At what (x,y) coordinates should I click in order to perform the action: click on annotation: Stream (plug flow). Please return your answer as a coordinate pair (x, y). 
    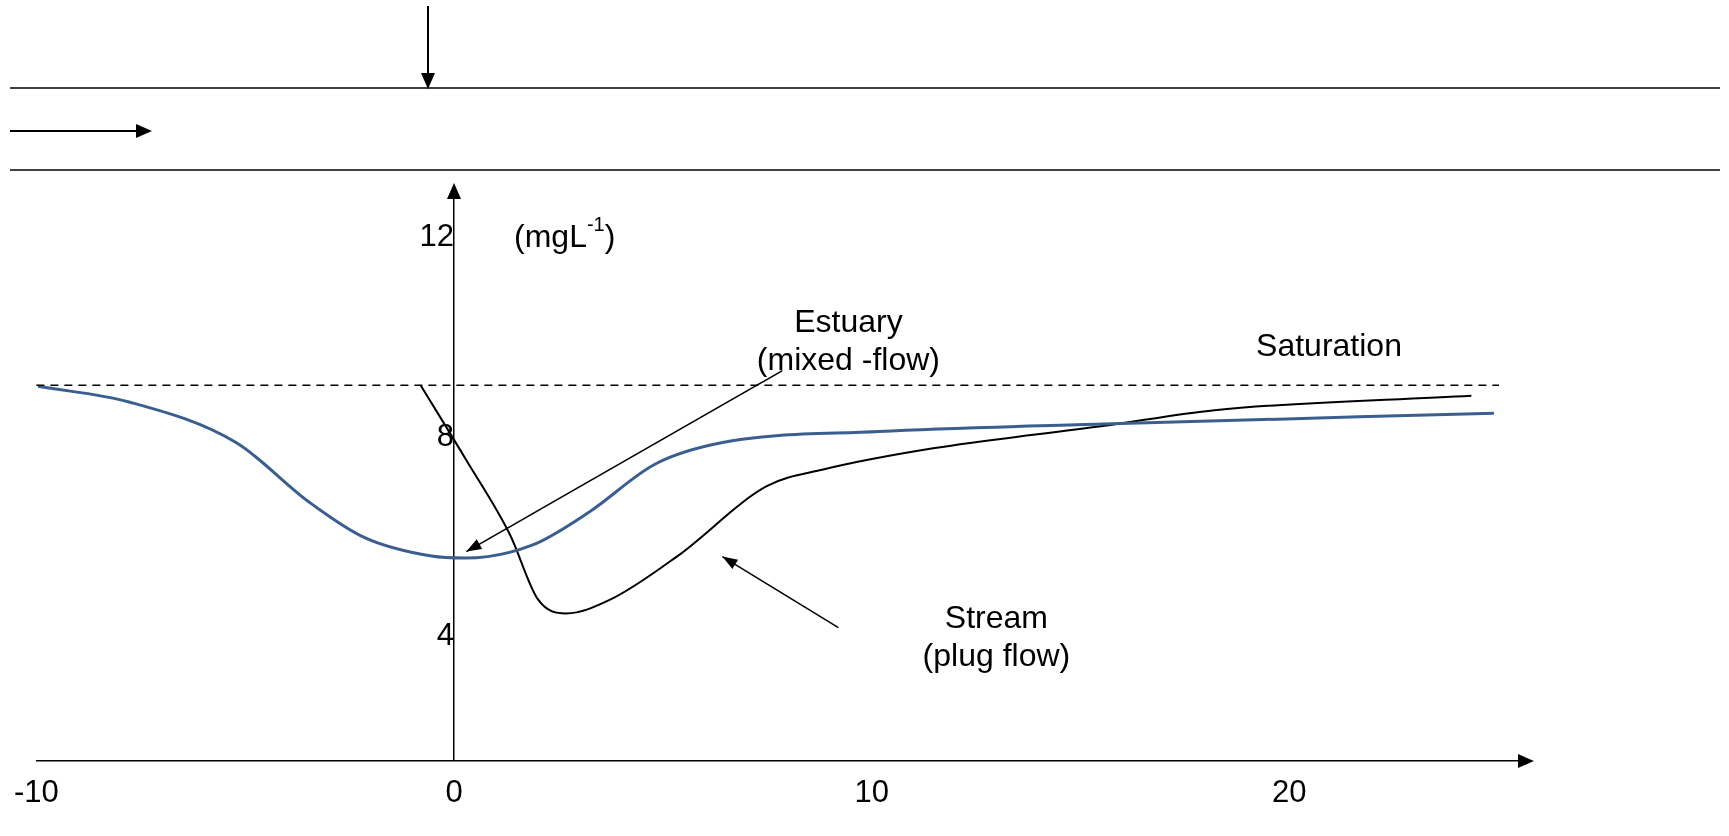
    Looking at the image, I should click on (996, 636).